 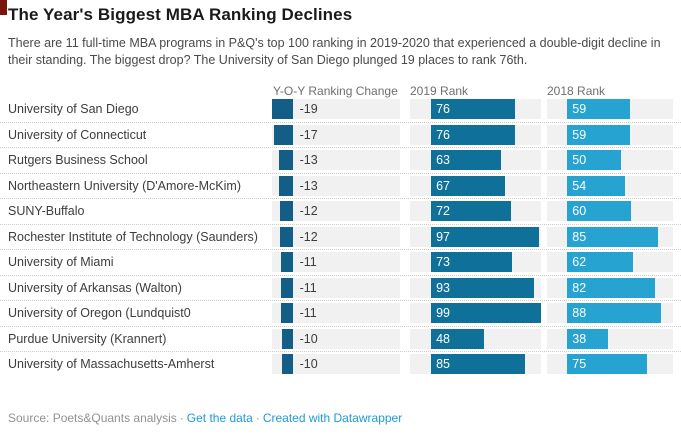 I want to click on rank-2019-bar-track: 72, so click(x=475, y=211).